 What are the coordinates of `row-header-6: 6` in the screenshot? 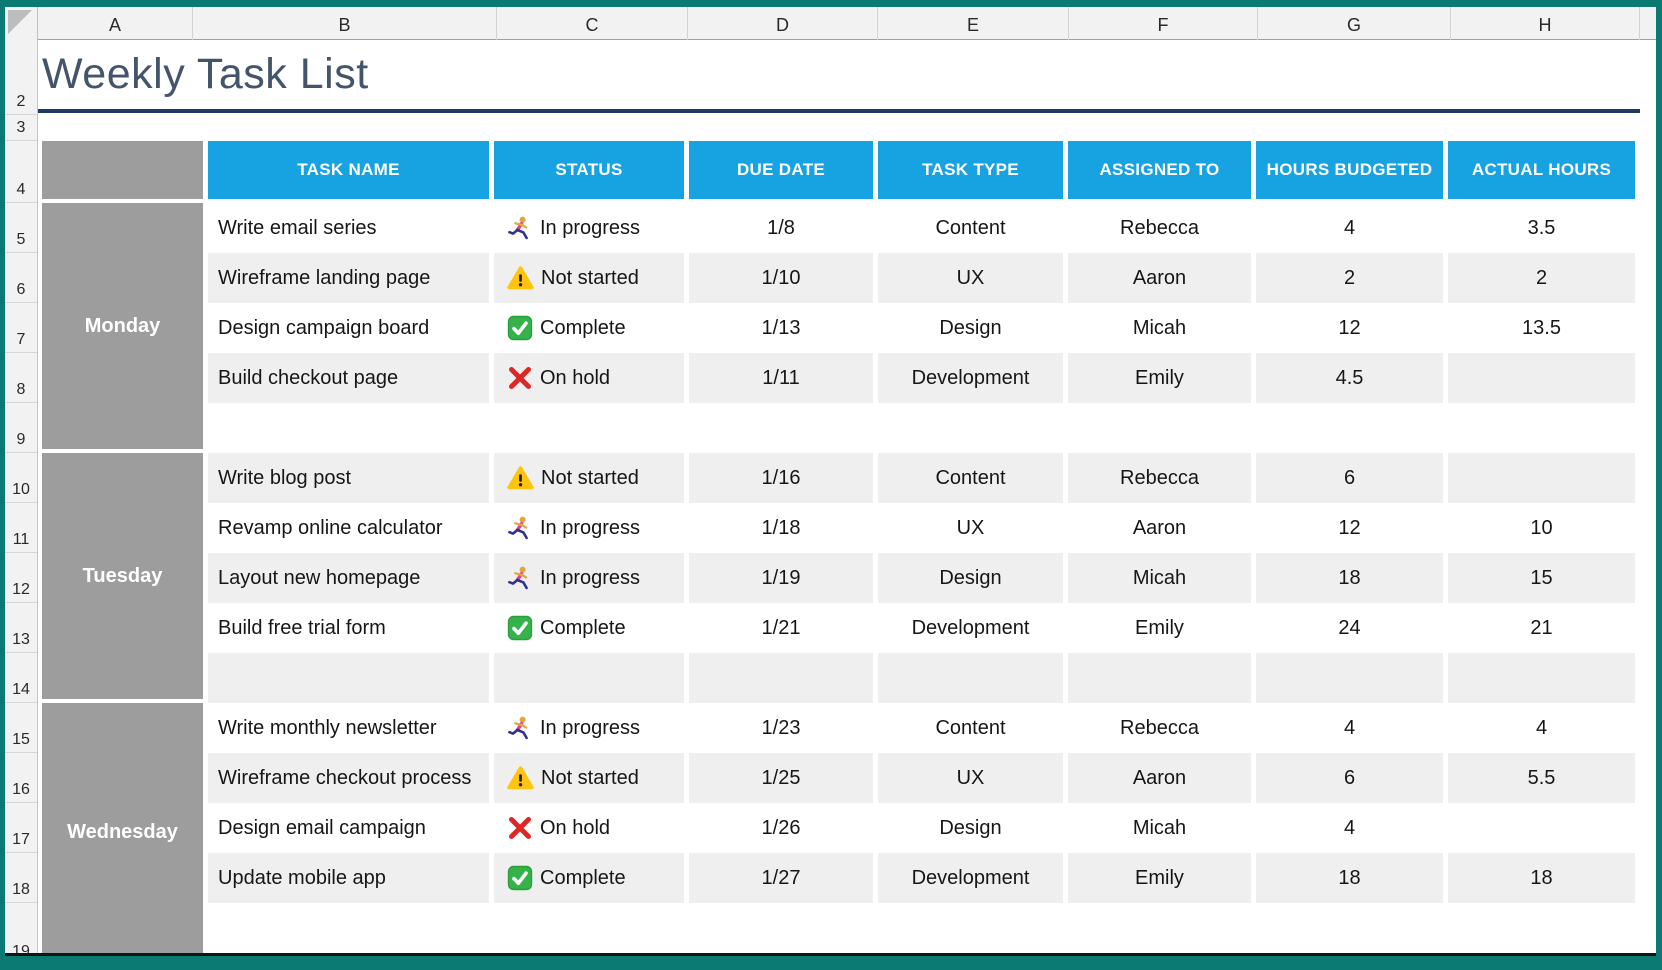 It's located at (21, 278).